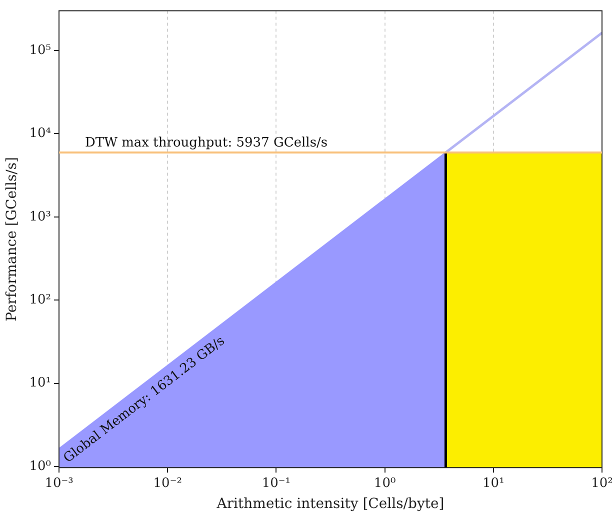 The width and height of the screenshot is (616, 517). Describe the element at coordinates (602, 483) in the screenshot. I see `x-tick-label: 10²` at that location.